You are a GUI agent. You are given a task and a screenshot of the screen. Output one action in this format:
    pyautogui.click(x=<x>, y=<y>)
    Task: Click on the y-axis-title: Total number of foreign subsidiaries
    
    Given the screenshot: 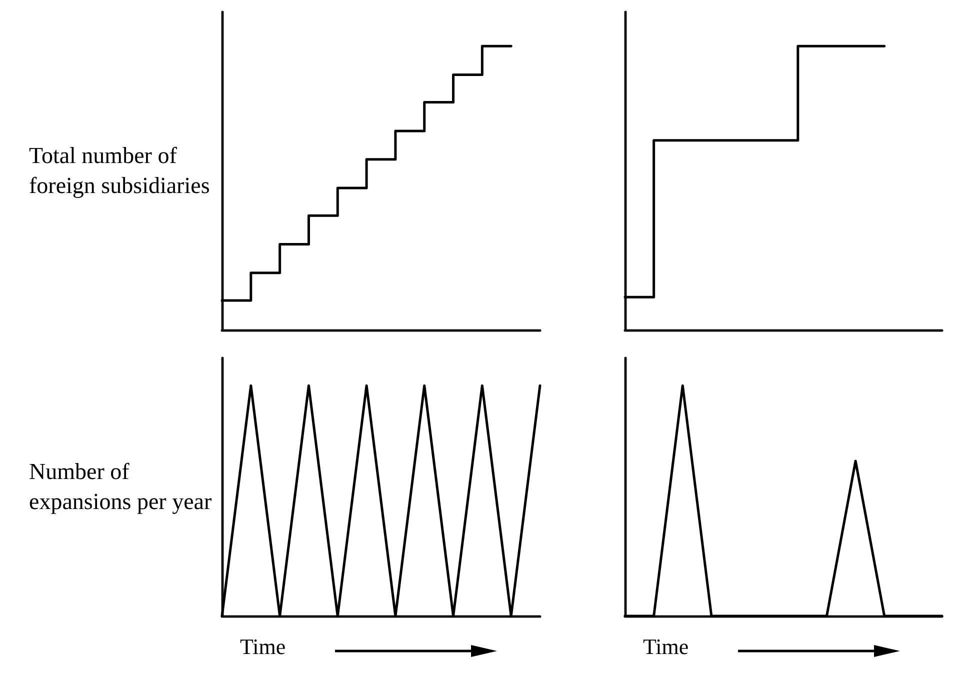 What is the action you would take?
    pyautogui.click(x=120, y=171)
    